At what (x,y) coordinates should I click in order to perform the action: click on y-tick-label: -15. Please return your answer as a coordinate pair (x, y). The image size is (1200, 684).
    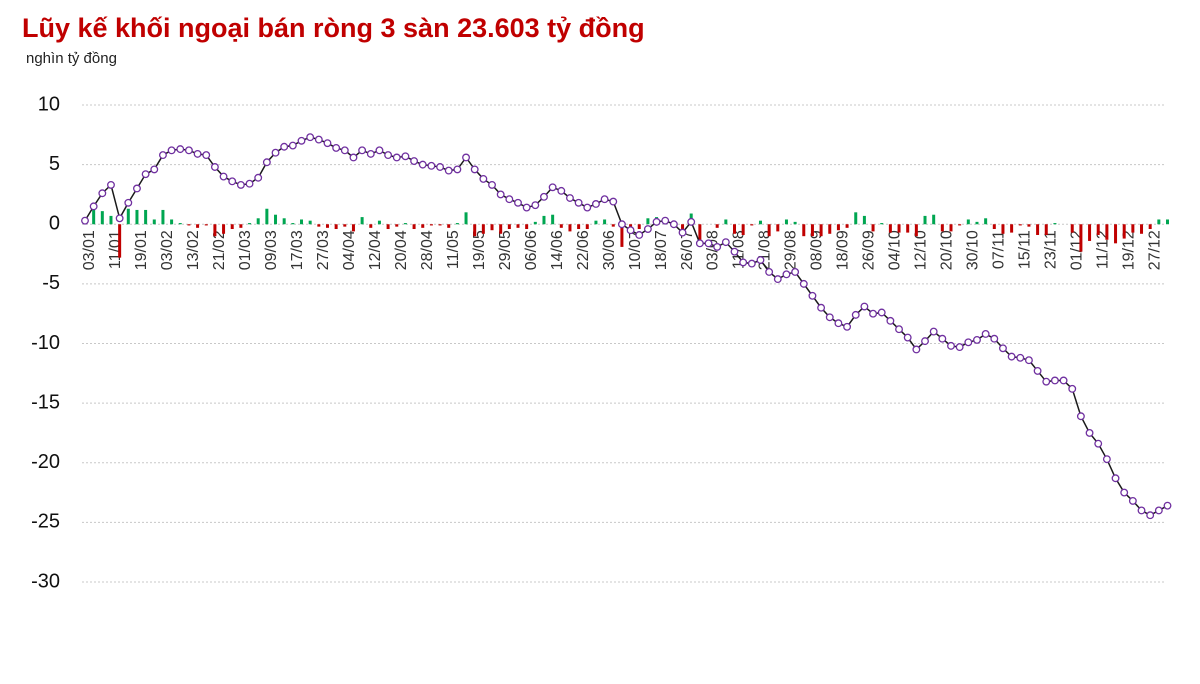
    Looking at the image, I should click on (45, 402).